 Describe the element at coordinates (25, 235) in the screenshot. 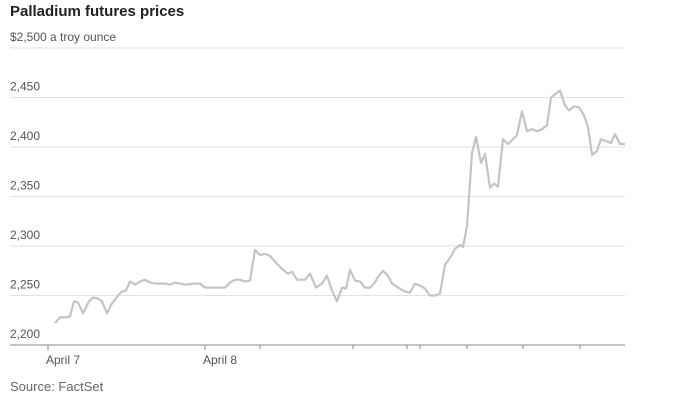

I see `y-tick-label: 2,300` at that location.